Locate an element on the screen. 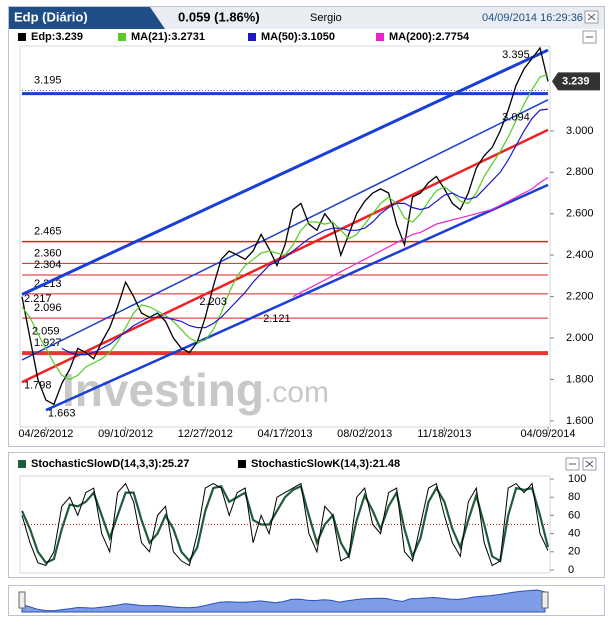  x-tick-label: 08/02/2013 is located at coordinates (364, 434).